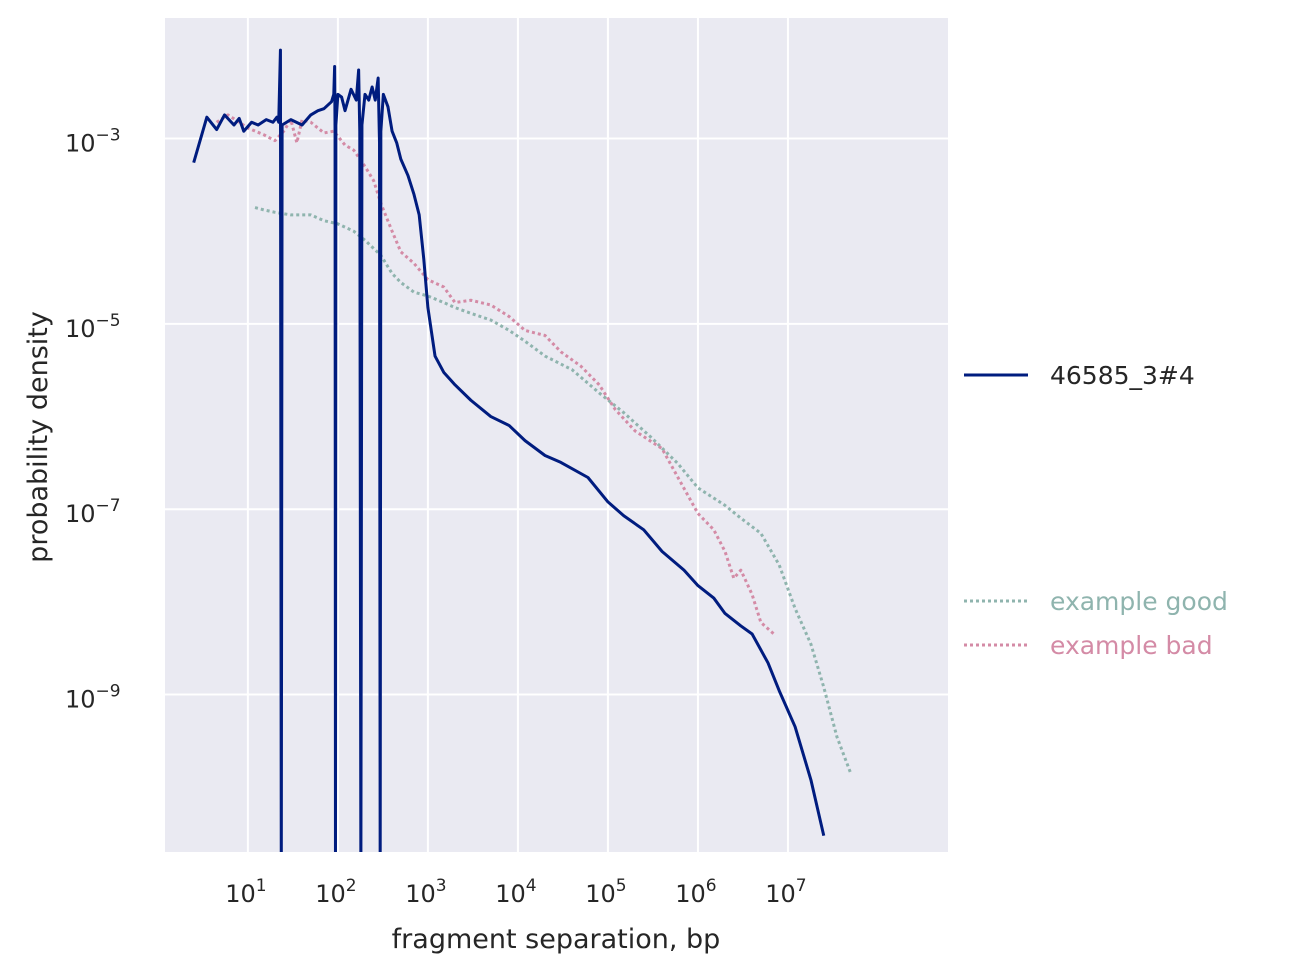 The image size is (1295, 976). Describe the element at coordinates (93, 327) in the screenshot. I see `y-tick-label-1: 10⁻⁵` at that location.